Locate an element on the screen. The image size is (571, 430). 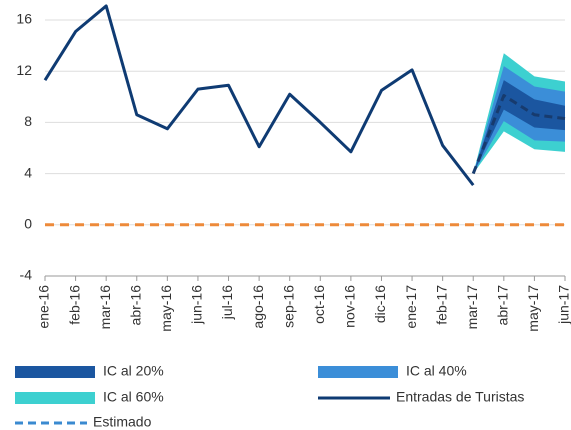
x-tick-label: nov-16 is located at coordinates (350, 306).